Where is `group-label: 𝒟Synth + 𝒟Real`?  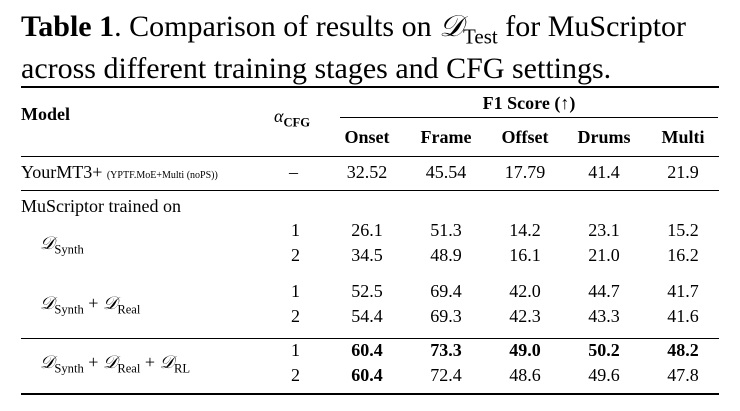
group-label: 𝒟Synth + 𝒟Real is located at coordinates (90, 305).